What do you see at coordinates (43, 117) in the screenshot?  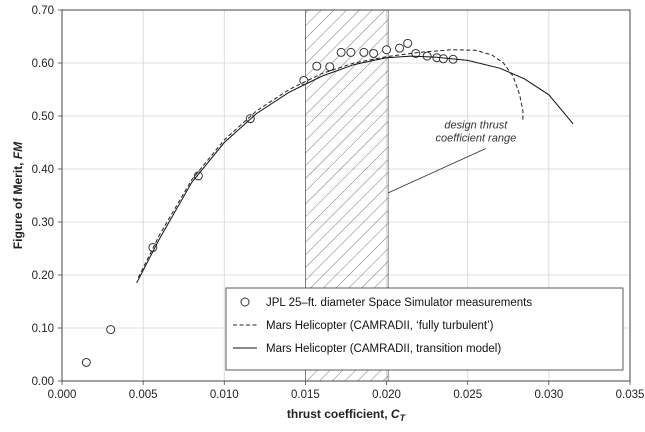 I see `y-tick-label: 0.50` at bounding box center [43, 117].